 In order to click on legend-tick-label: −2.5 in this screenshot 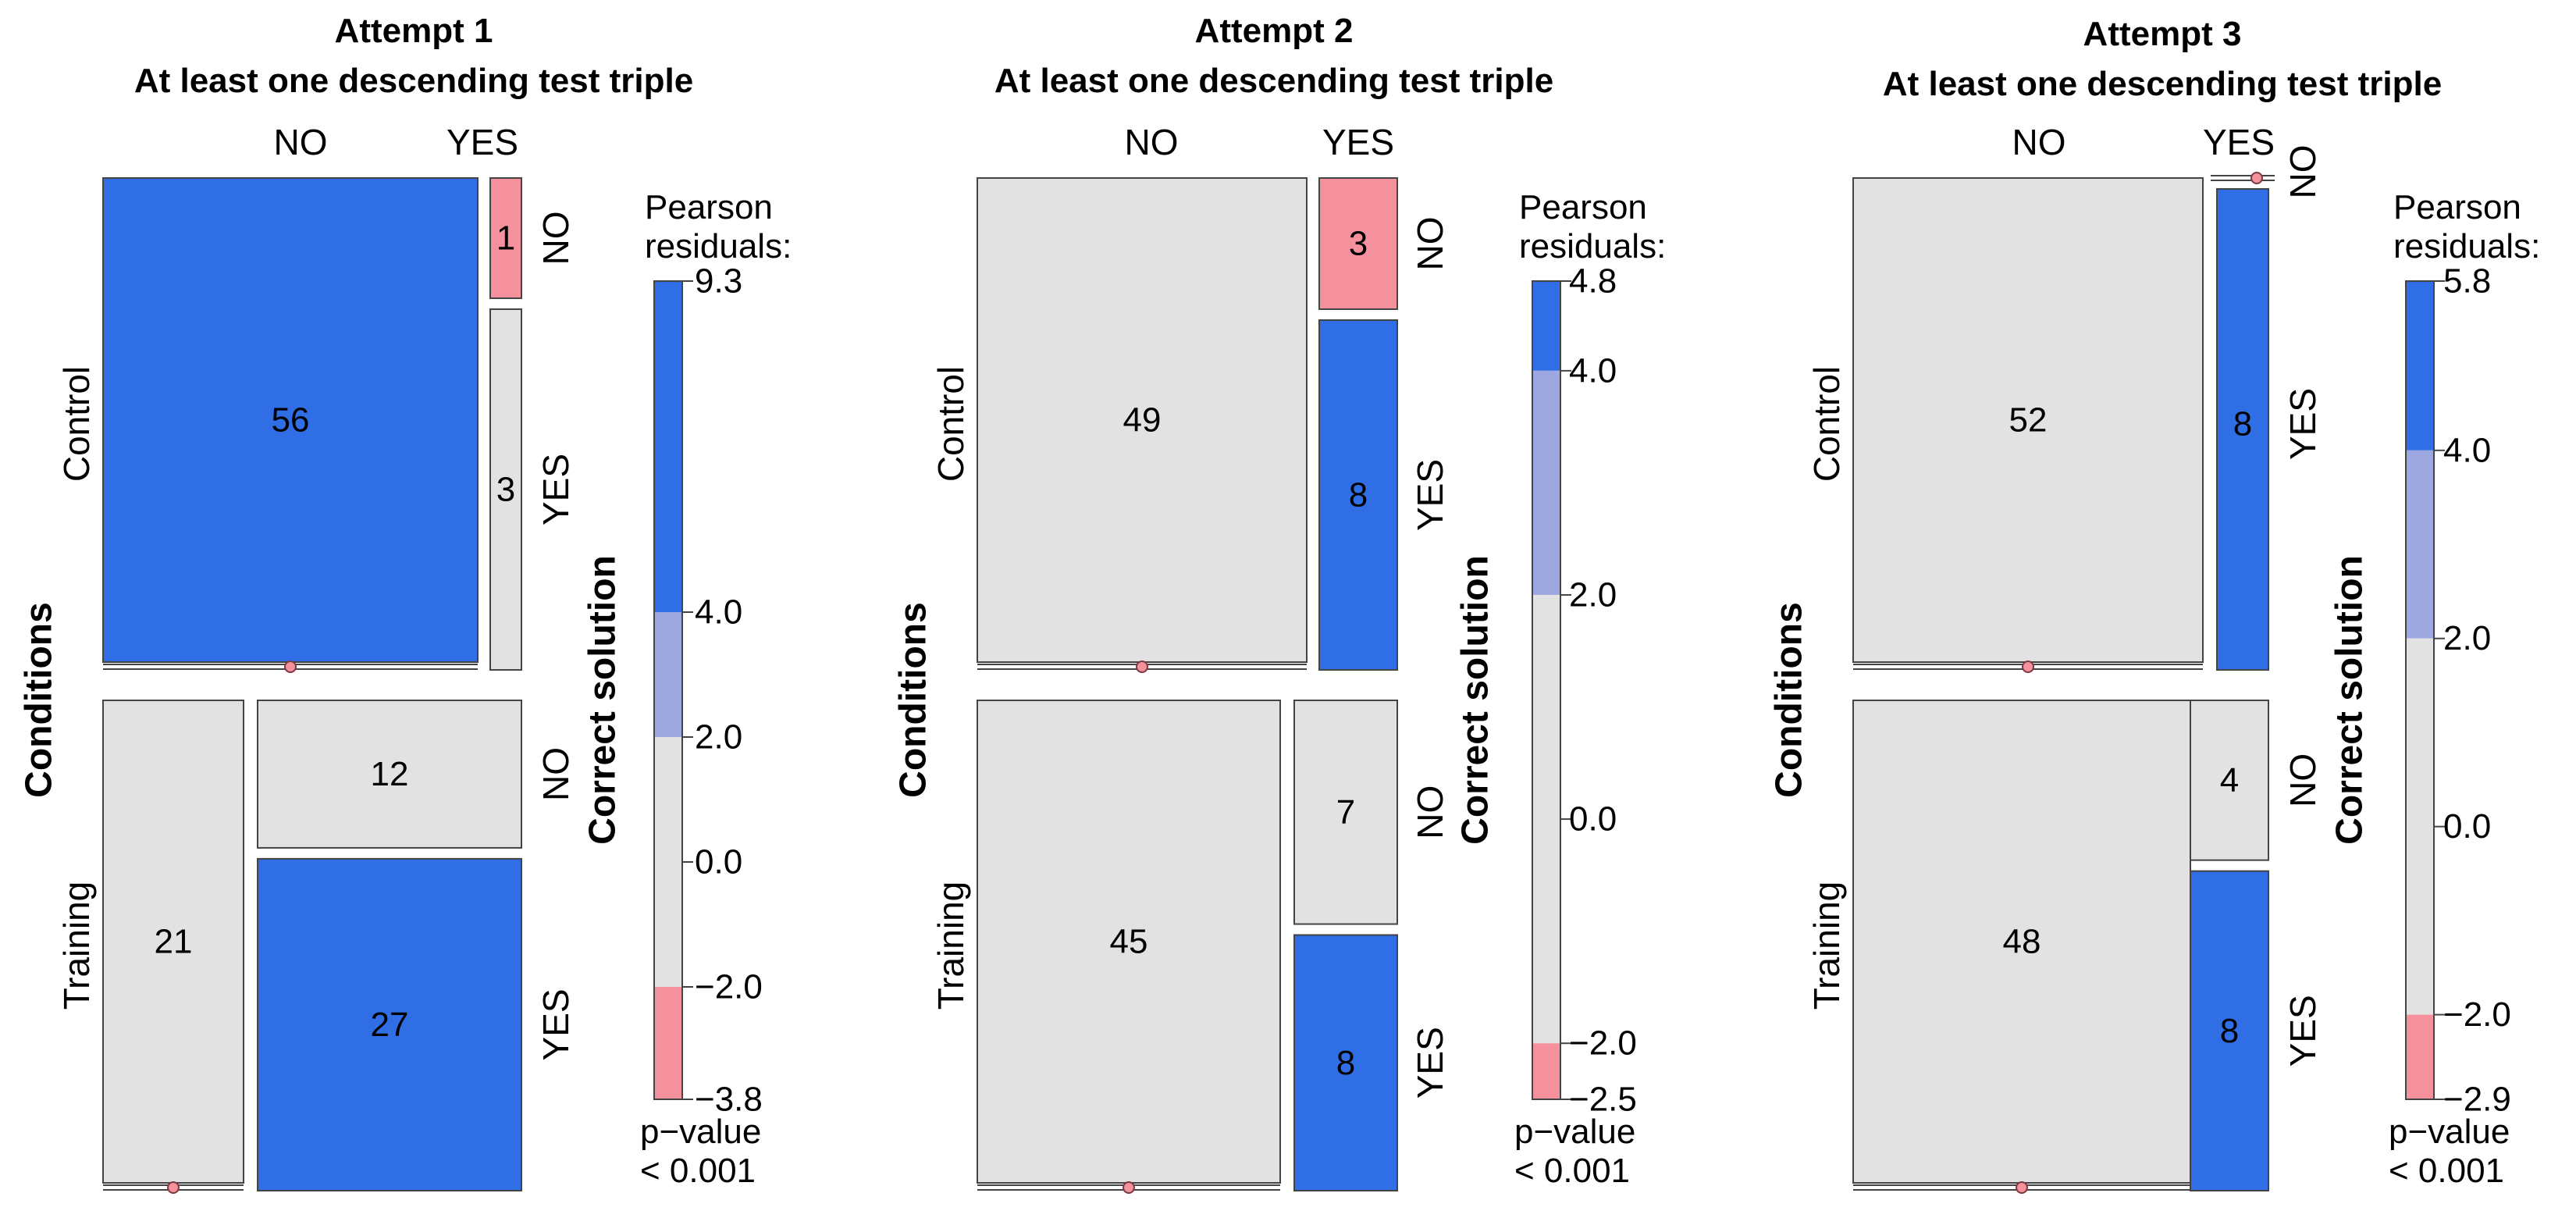, I will do `click(1603, 1100)`.